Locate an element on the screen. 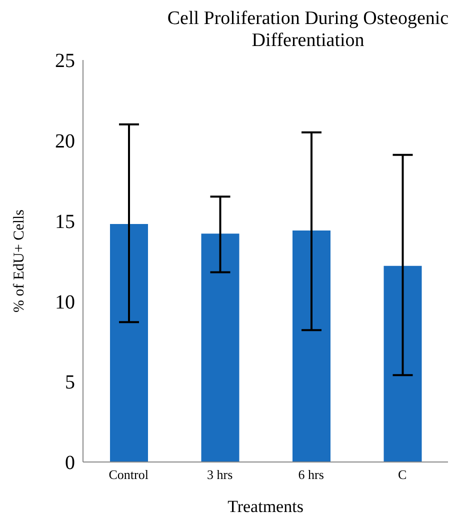  x-tick-label: C is located at coordinates (402, 474).